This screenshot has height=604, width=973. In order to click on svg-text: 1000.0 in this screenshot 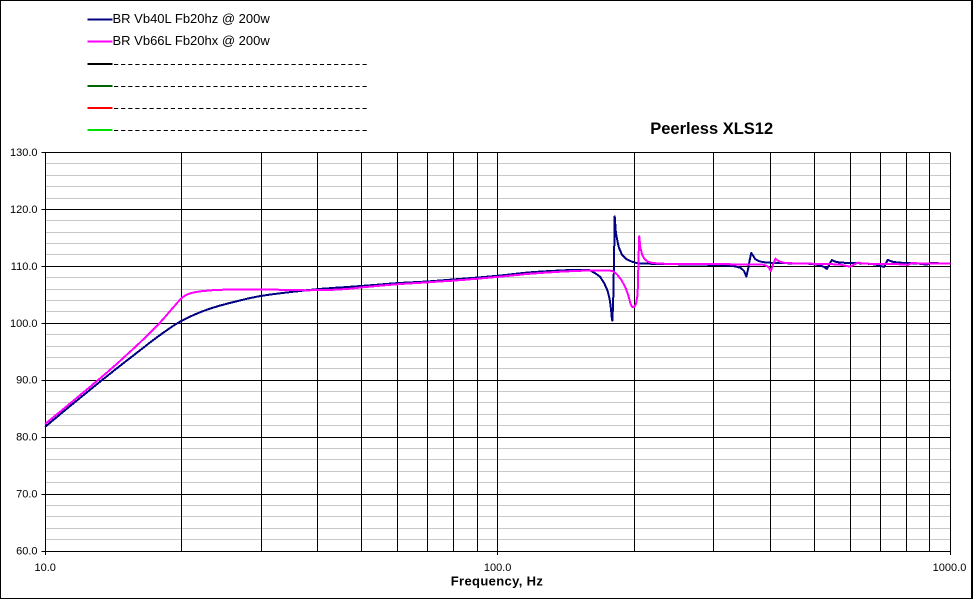, I will do `click(950, 568)`.